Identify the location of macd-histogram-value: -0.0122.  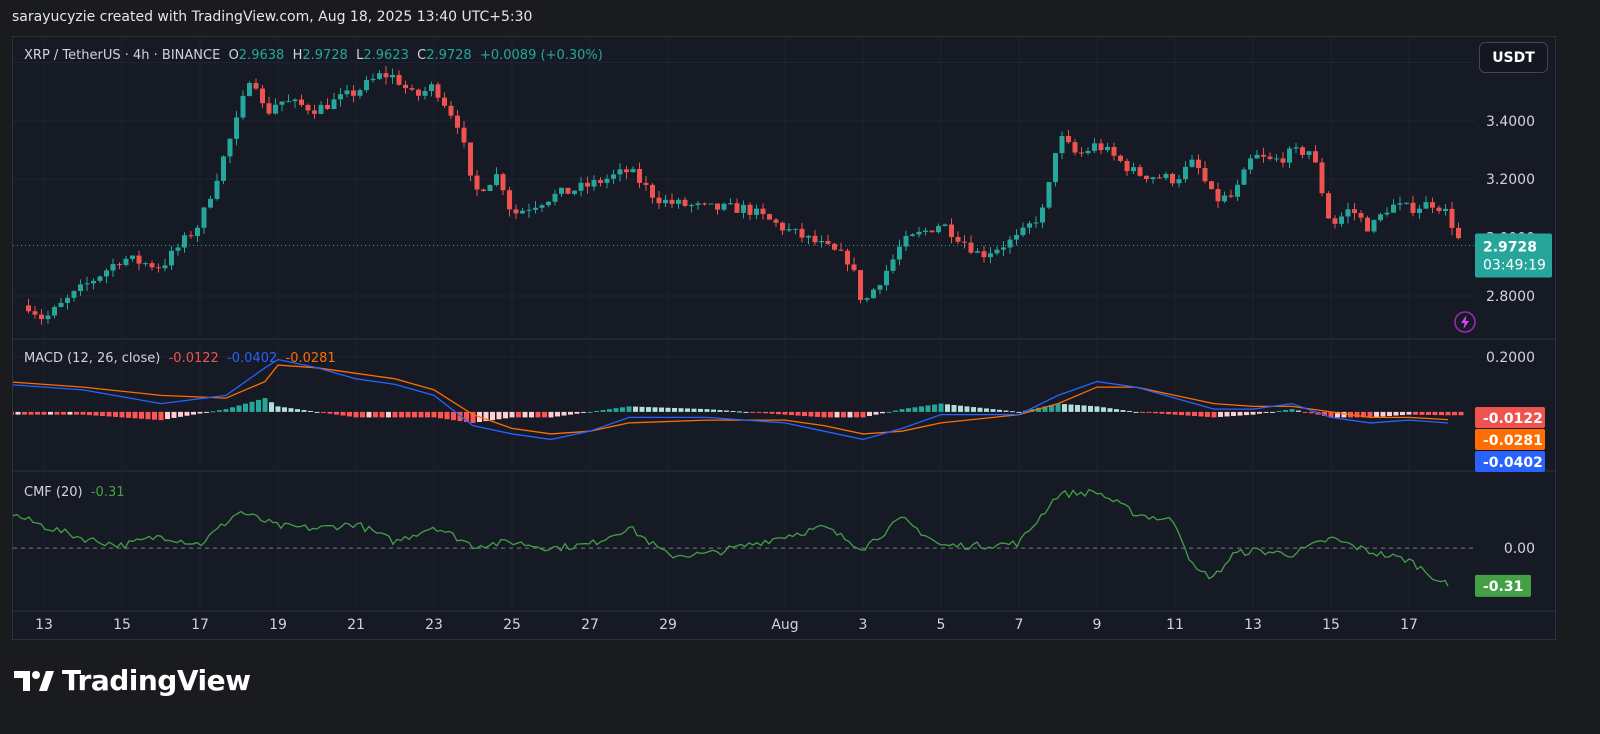
(193, 358).